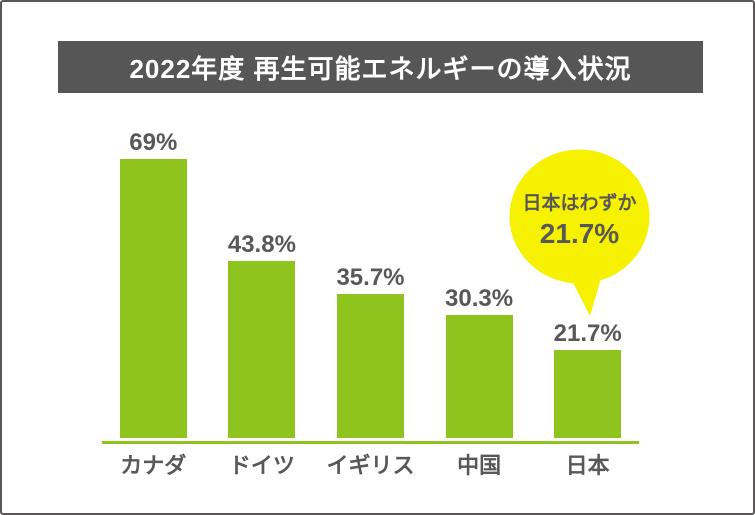 The height and width of the screenshot is (515, 755). I want to click on bar-group-カナダ: 69%, so click(153, 279).